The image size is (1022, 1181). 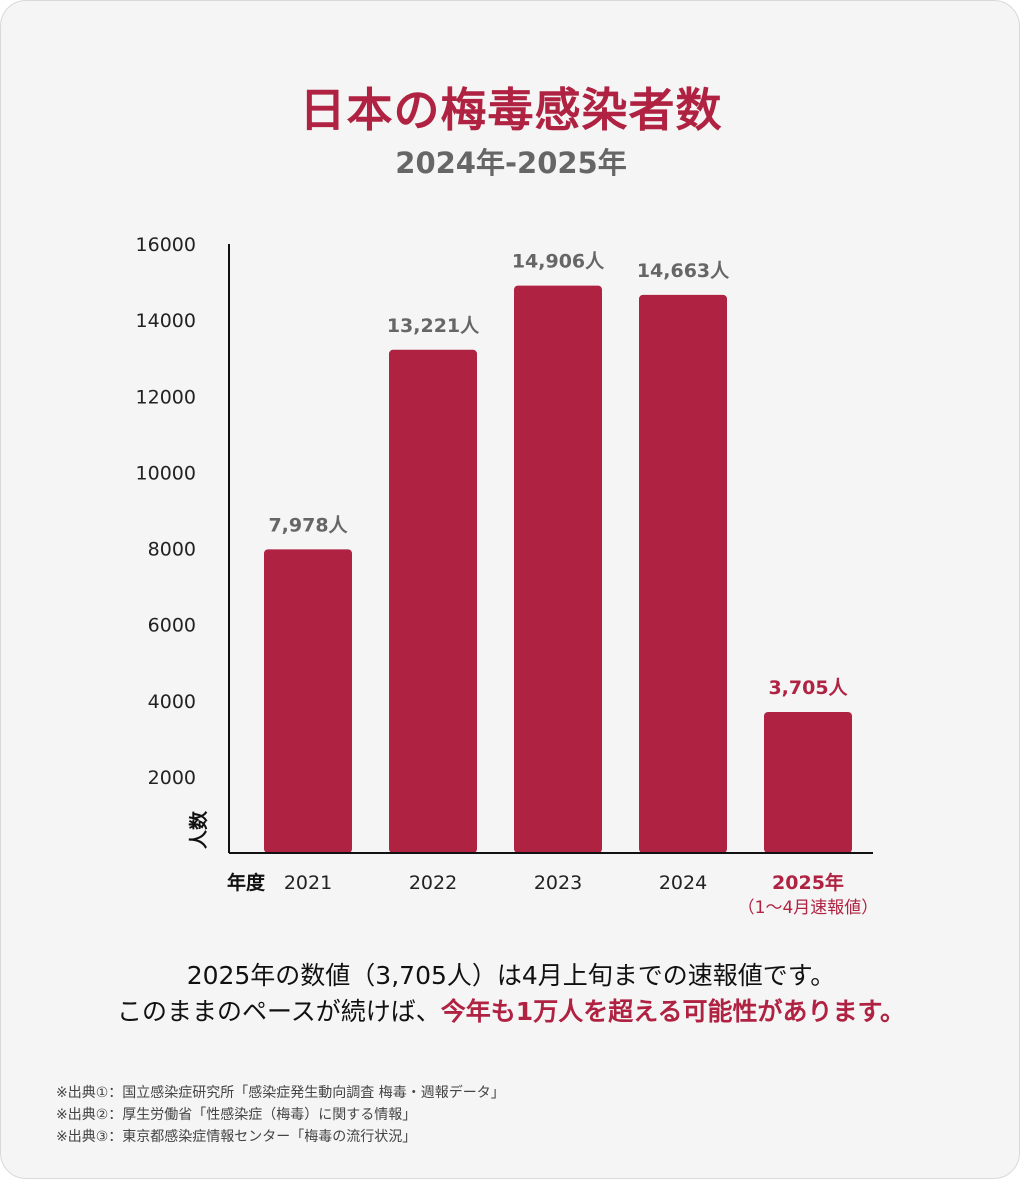 What do you see at coordinates (246, 882) in the screenshot?
I see `x-axis-label: 年度` at bounding box center [246, 882].